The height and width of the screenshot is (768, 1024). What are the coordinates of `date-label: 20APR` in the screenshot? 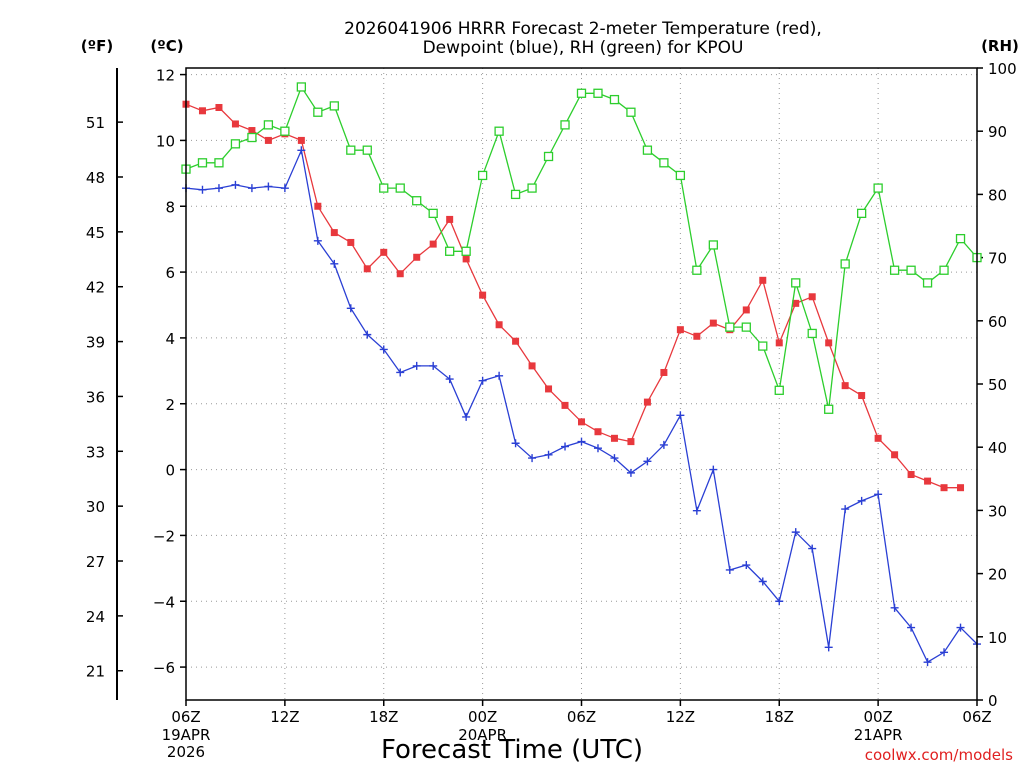 It's located at (482, 735).